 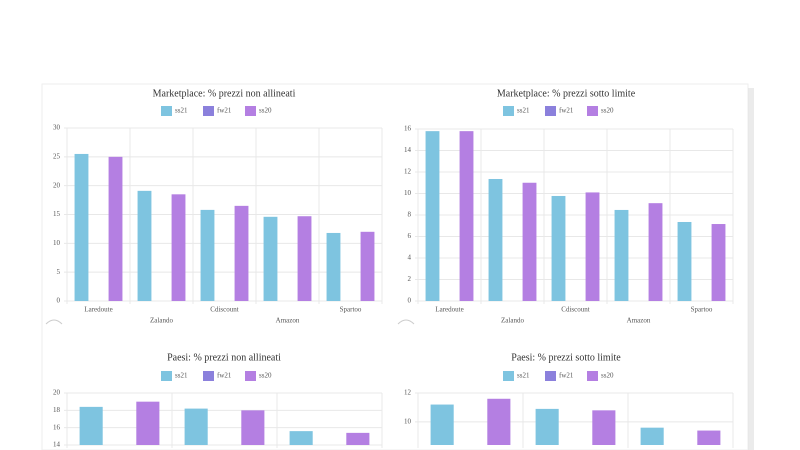 I want to click on y-tick-label: 25, so click(x=57, y=156).